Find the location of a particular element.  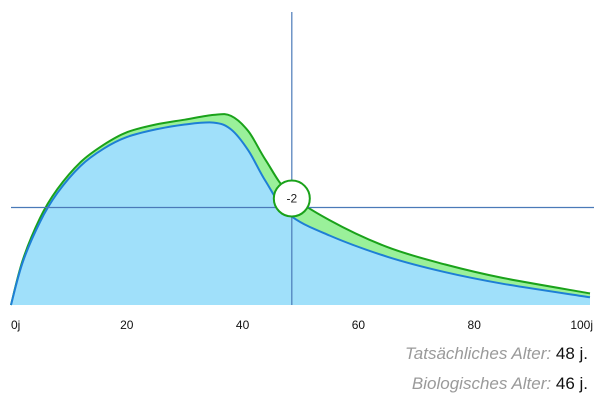

difference-marker-label: -2 is located at coordinates (291, 199).